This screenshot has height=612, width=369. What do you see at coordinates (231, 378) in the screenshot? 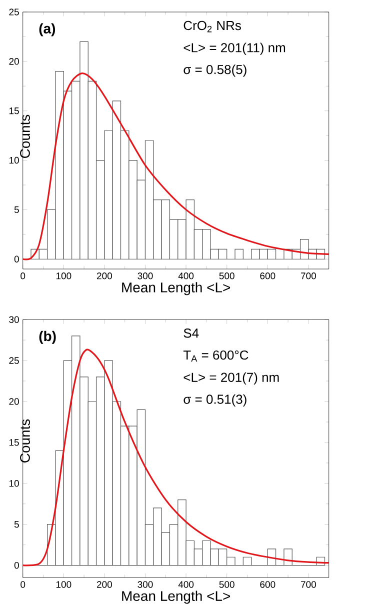
I see `annotation: <L> = 201(7) nm` at bounding box center [231, 378].